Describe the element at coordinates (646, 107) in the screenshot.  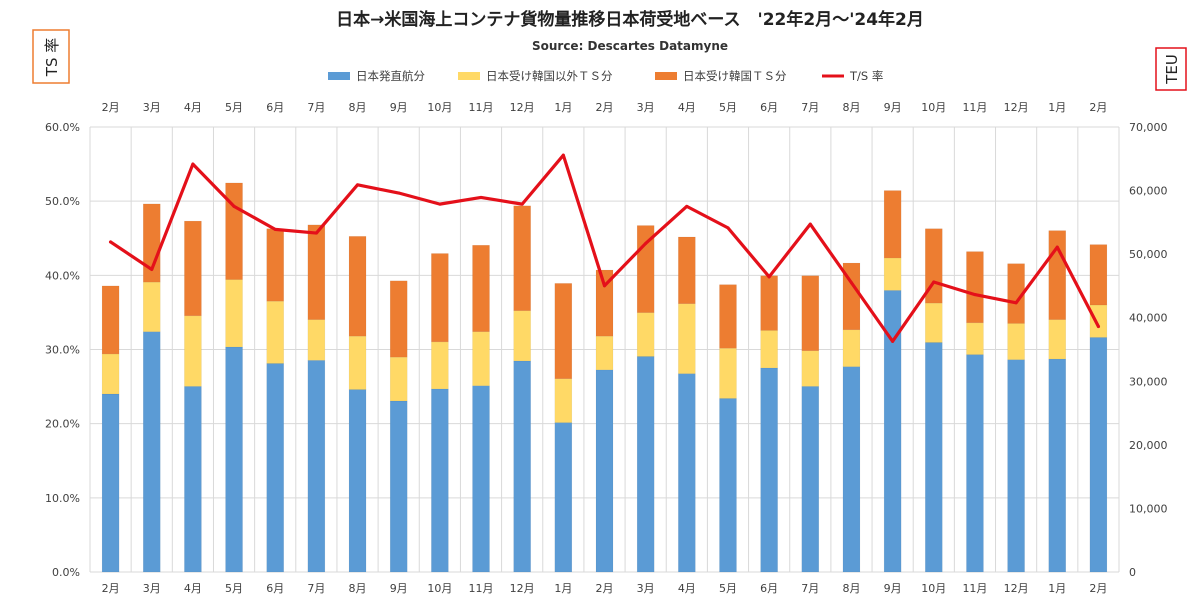
I see `x-top-tick-label: 3月` at that location.